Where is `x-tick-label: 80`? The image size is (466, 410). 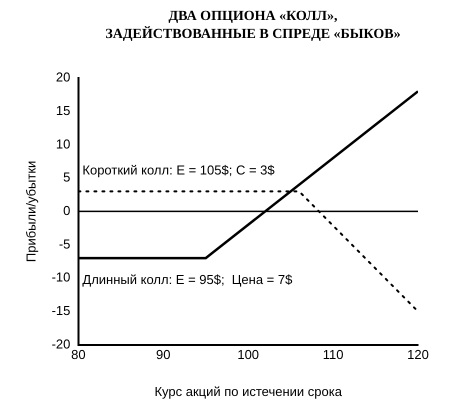
x-tick-label: 80 is located at coordinates (78, 354).